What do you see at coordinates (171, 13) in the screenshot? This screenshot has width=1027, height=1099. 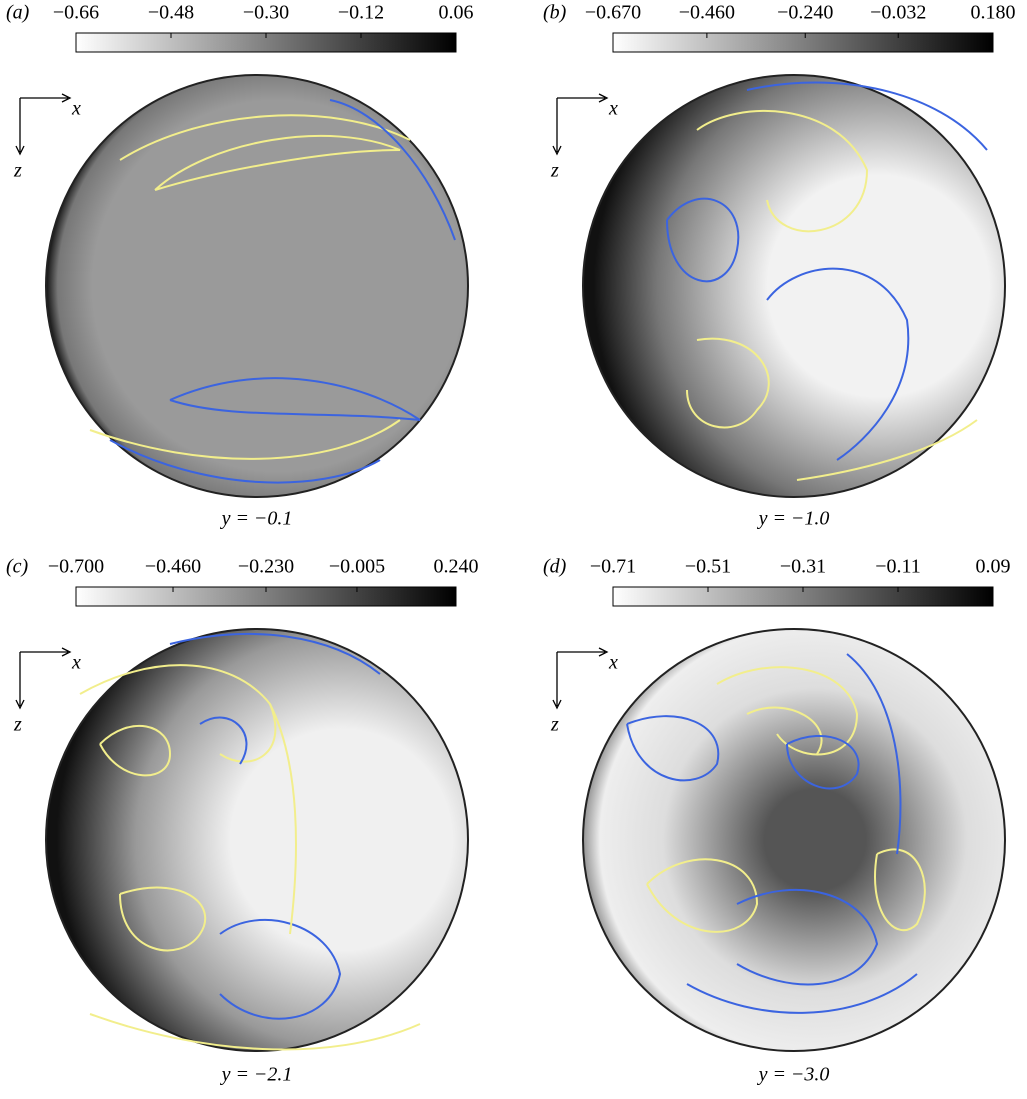 I see `colorbar-tick-label: −0.48` at bounding box center [171, 13].